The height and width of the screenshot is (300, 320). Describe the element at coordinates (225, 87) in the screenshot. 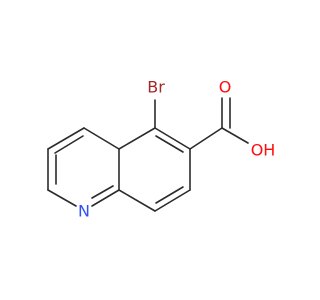

I see `atom-label: O` at that location.